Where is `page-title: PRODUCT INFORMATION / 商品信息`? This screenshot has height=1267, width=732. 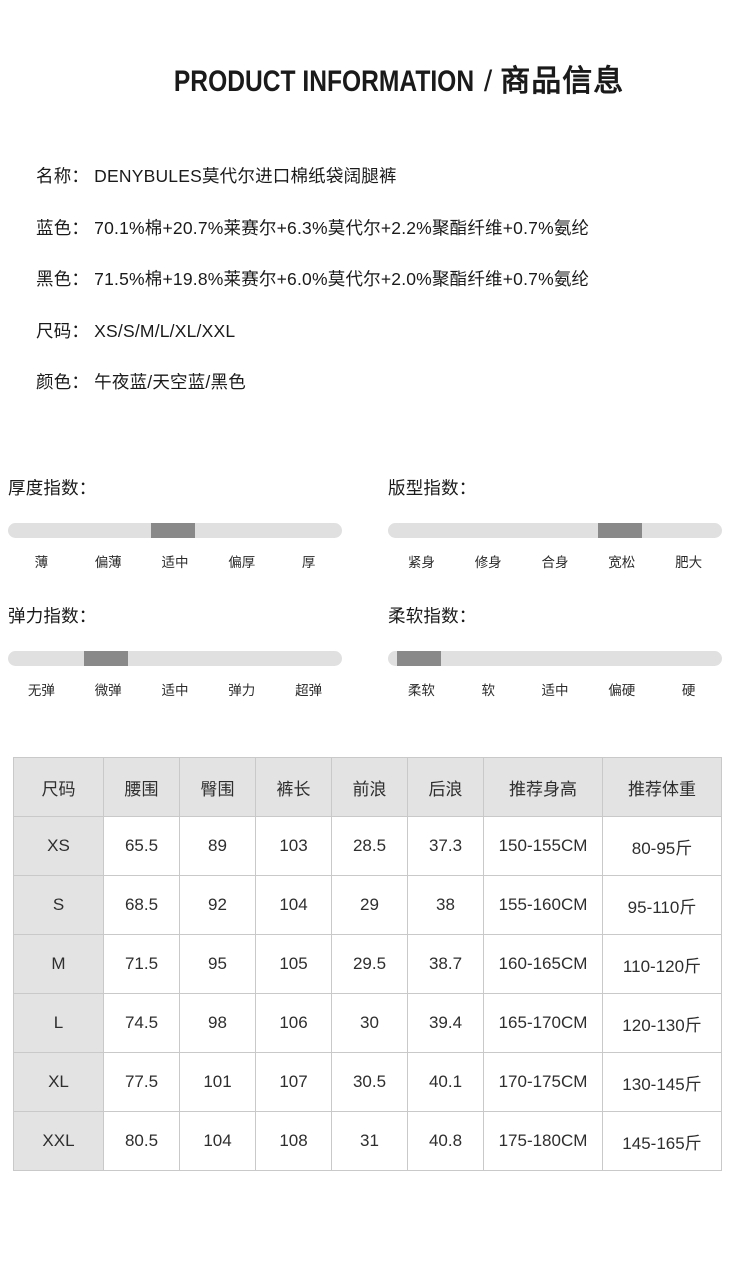 page-title: PRODUCT INFORMATION / 商品信息 is located at coordinates (366, 78).